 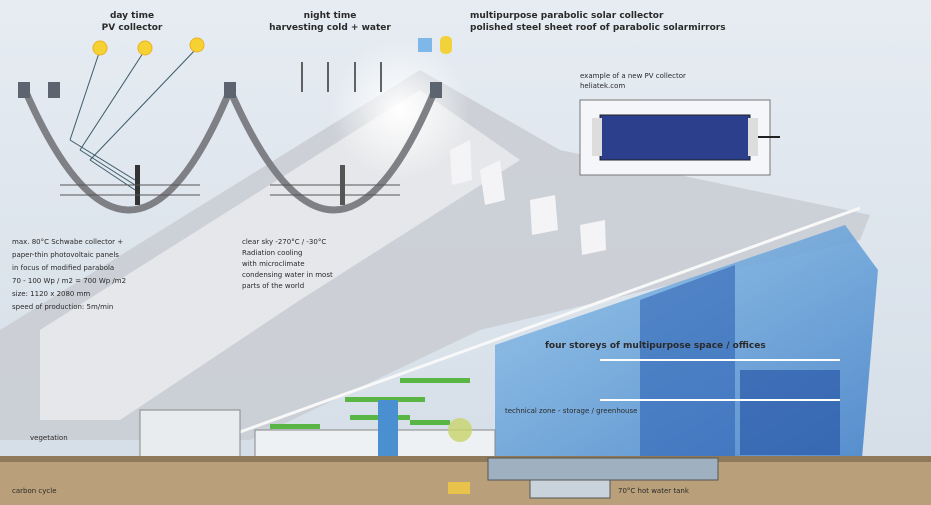 What do you see at coordinates (63, 268) in the screenshot?
I see `text-line: in focus of modified parabola` at bounding box center [63, 268].